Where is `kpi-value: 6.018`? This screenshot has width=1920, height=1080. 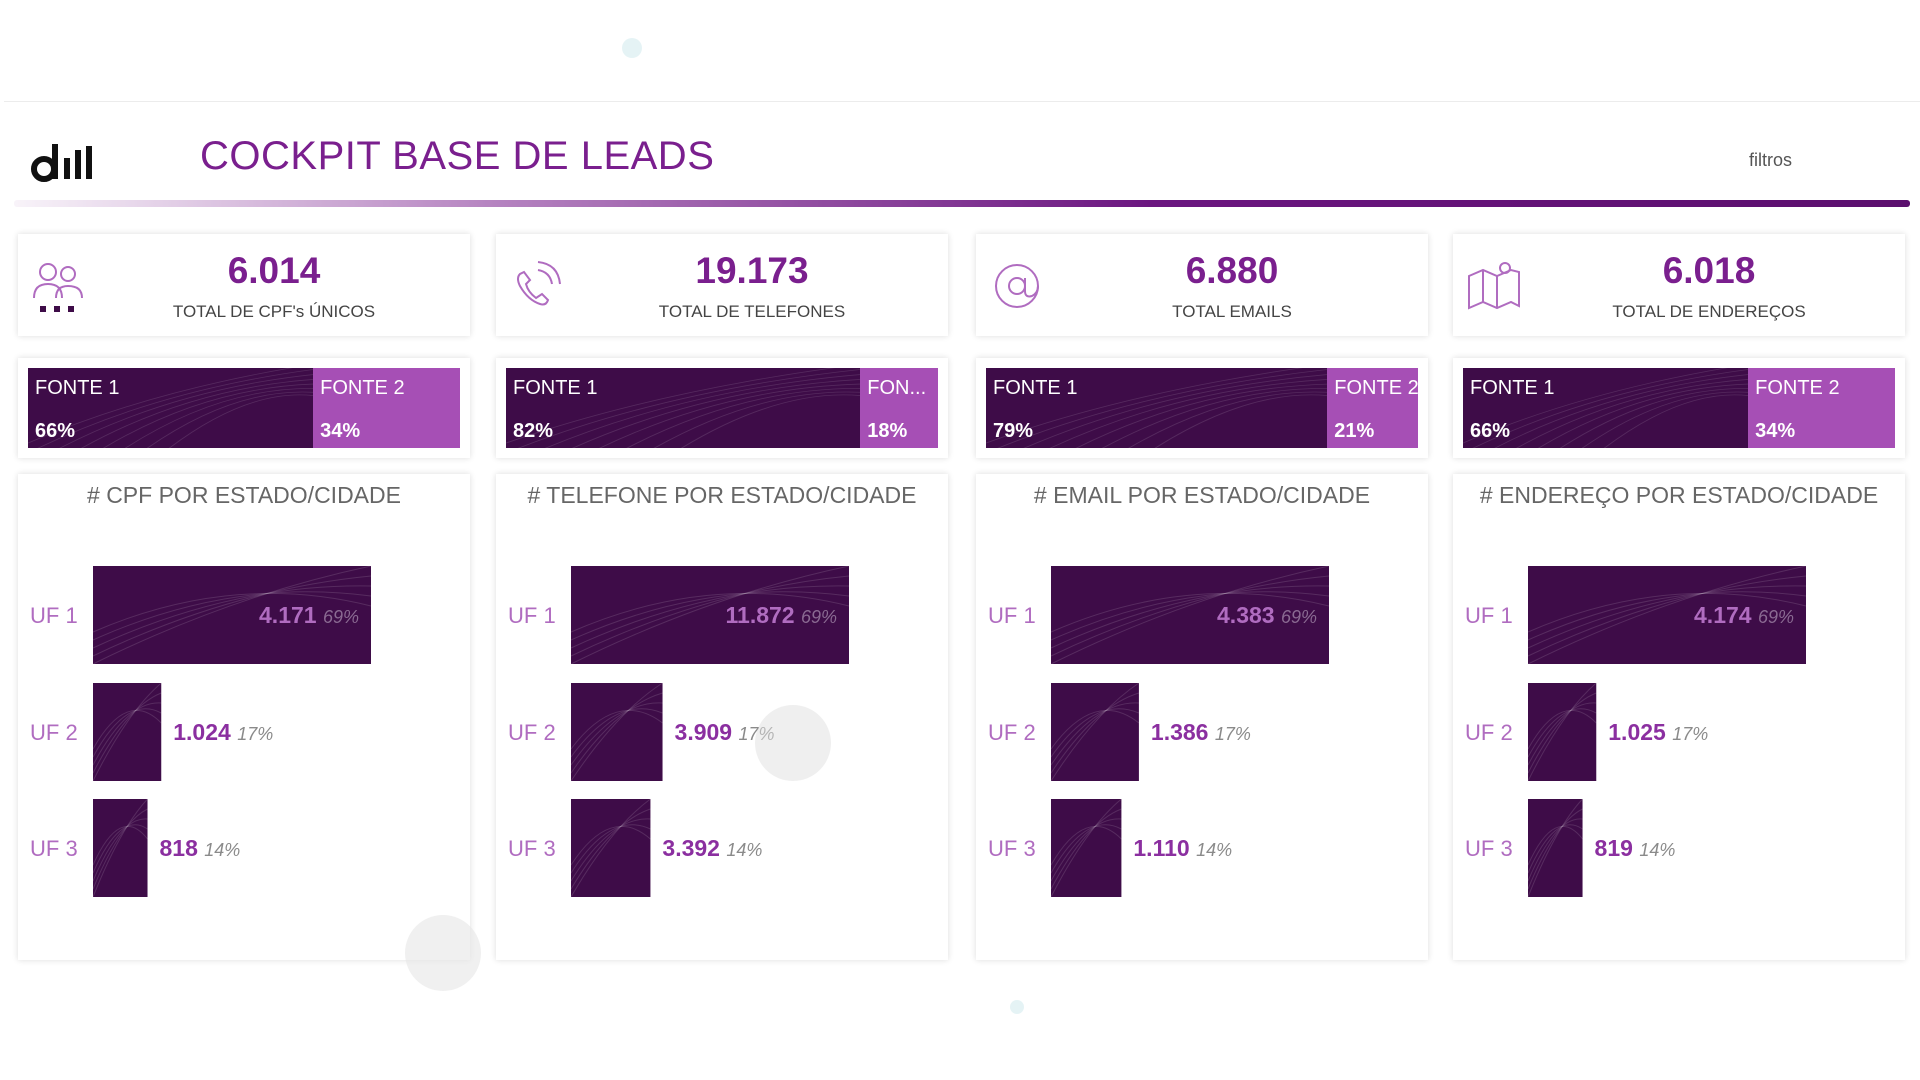
kpi-value: 6.018 is located at coordinates (1709, 270).